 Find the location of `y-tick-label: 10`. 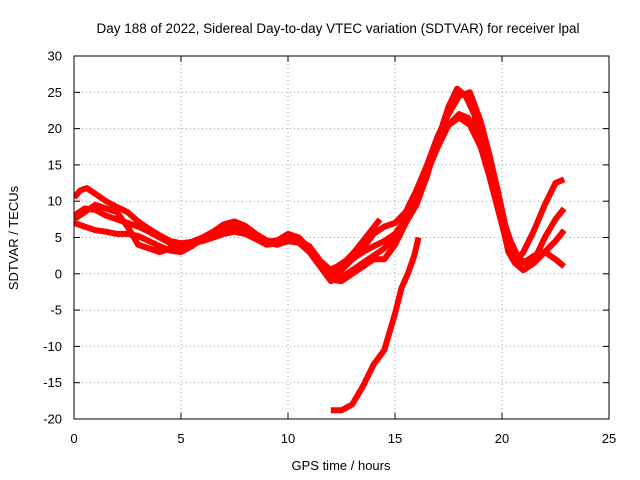

y-tick-label: 10 is located at coordinates (55, 201).